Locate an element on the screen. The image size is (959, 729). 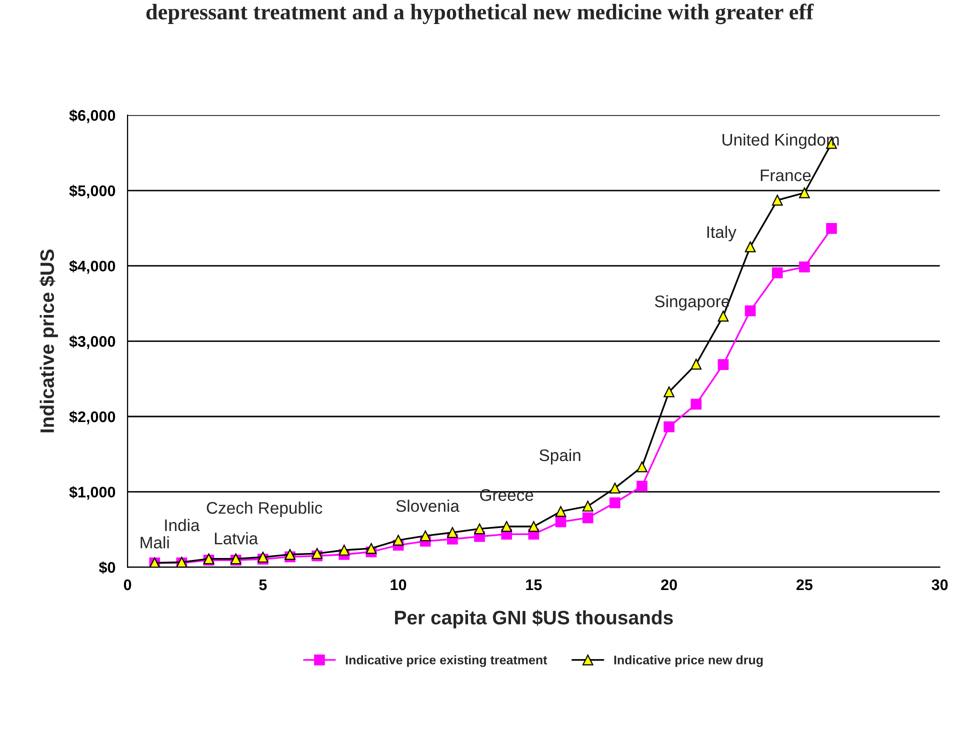
annotation: India is located at coordinates (182, 525).